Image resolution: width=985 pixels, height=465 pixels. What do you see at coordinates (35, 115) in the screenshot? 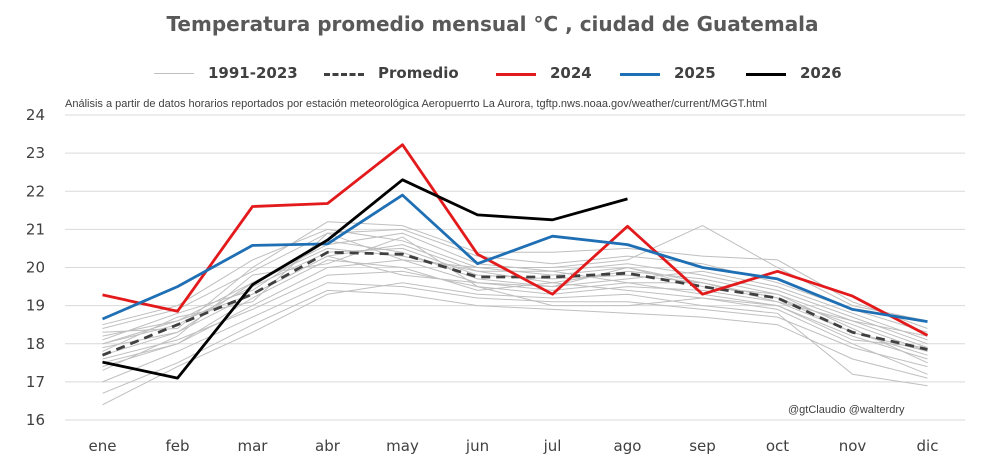
I see `y-tick-label: 24` at bounding box center [35, 115].